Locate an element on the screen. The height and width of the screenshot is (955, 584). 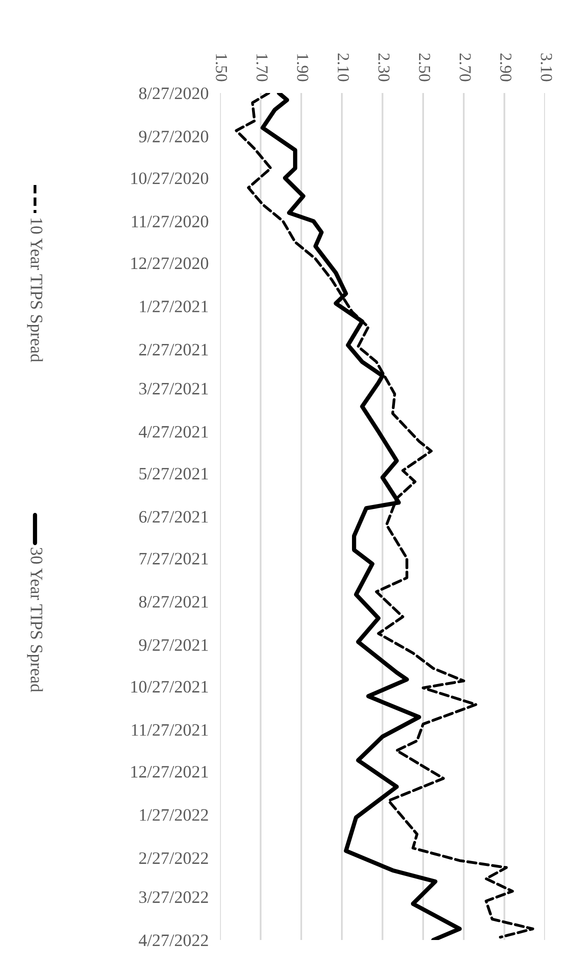
y-tick-label: 2/27/2022 is located at coordinates (173, 858).